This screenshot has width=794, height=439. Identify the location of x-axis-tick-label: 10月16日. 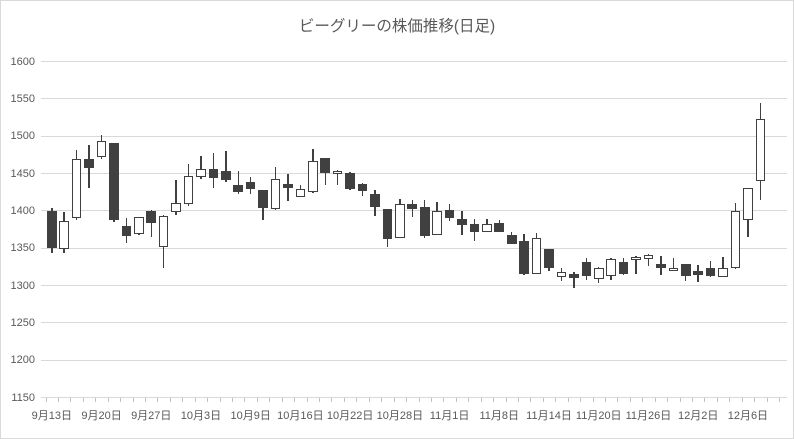
(300, 415).